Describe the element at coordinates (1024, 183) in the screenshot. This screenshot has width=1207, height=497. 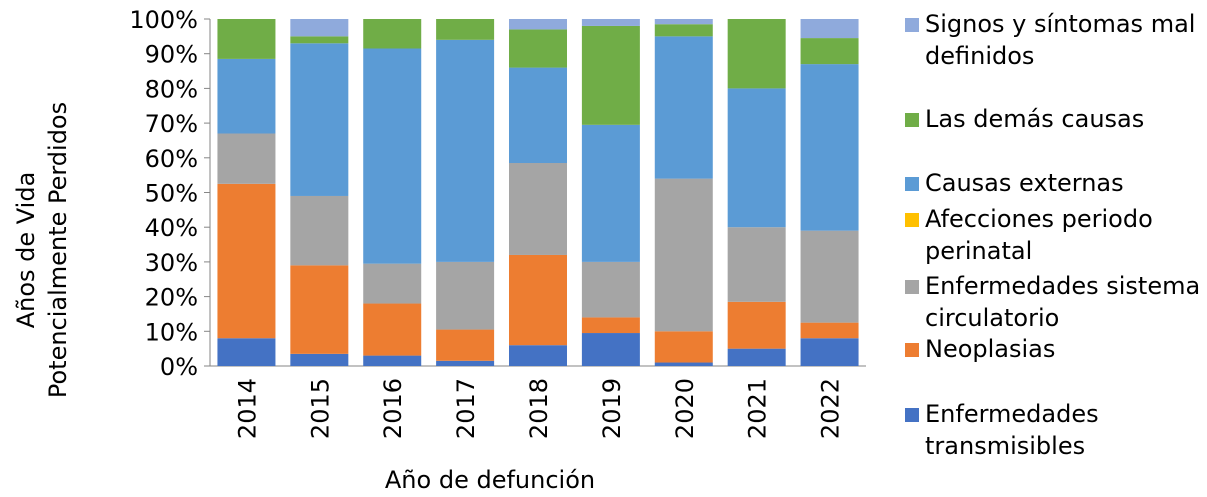
I see `legend-label: Causas externas` at that location.